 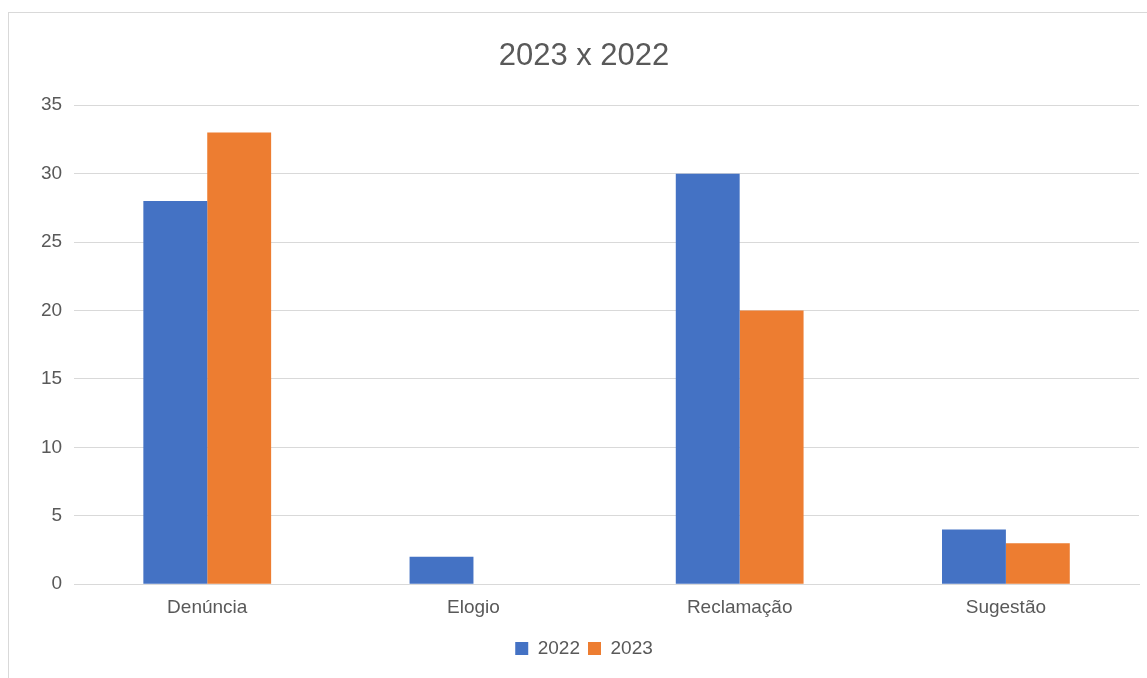 I want to click on chart-title: 2023 x 2022, so click(x=584, y=55).